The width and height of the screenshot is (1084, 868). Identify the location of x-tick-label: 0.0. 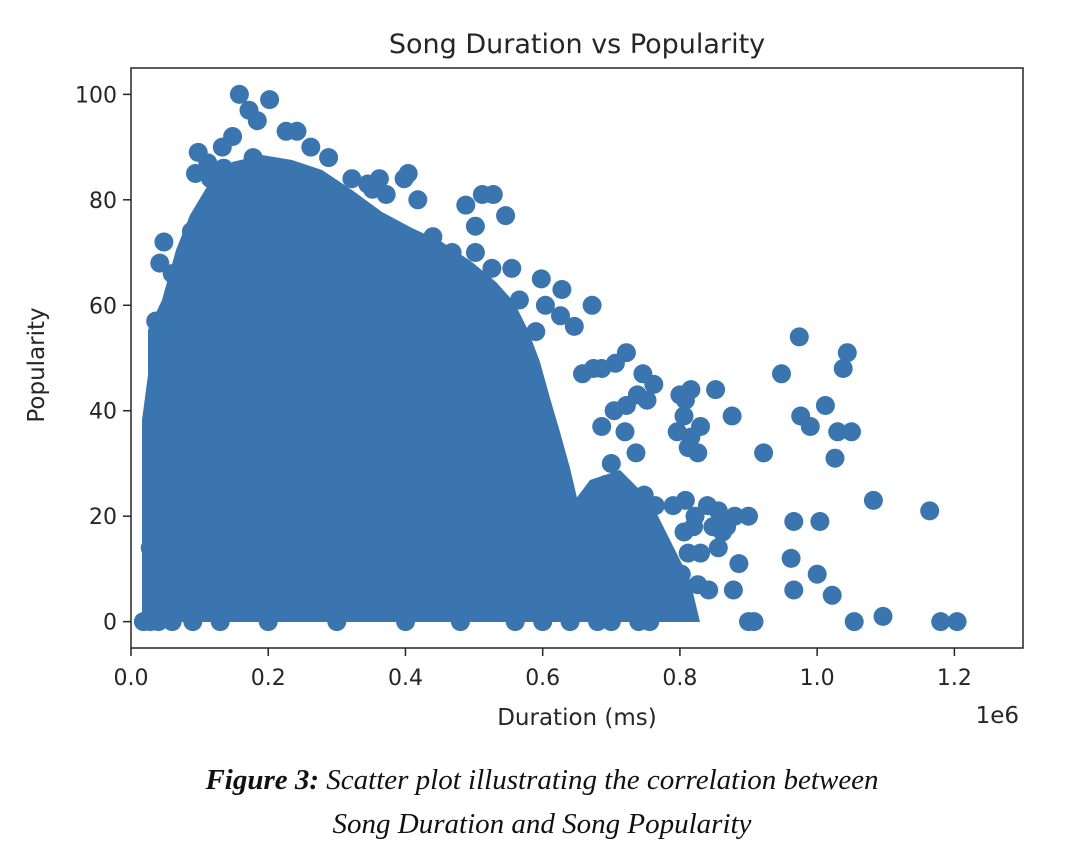
(131, 678).